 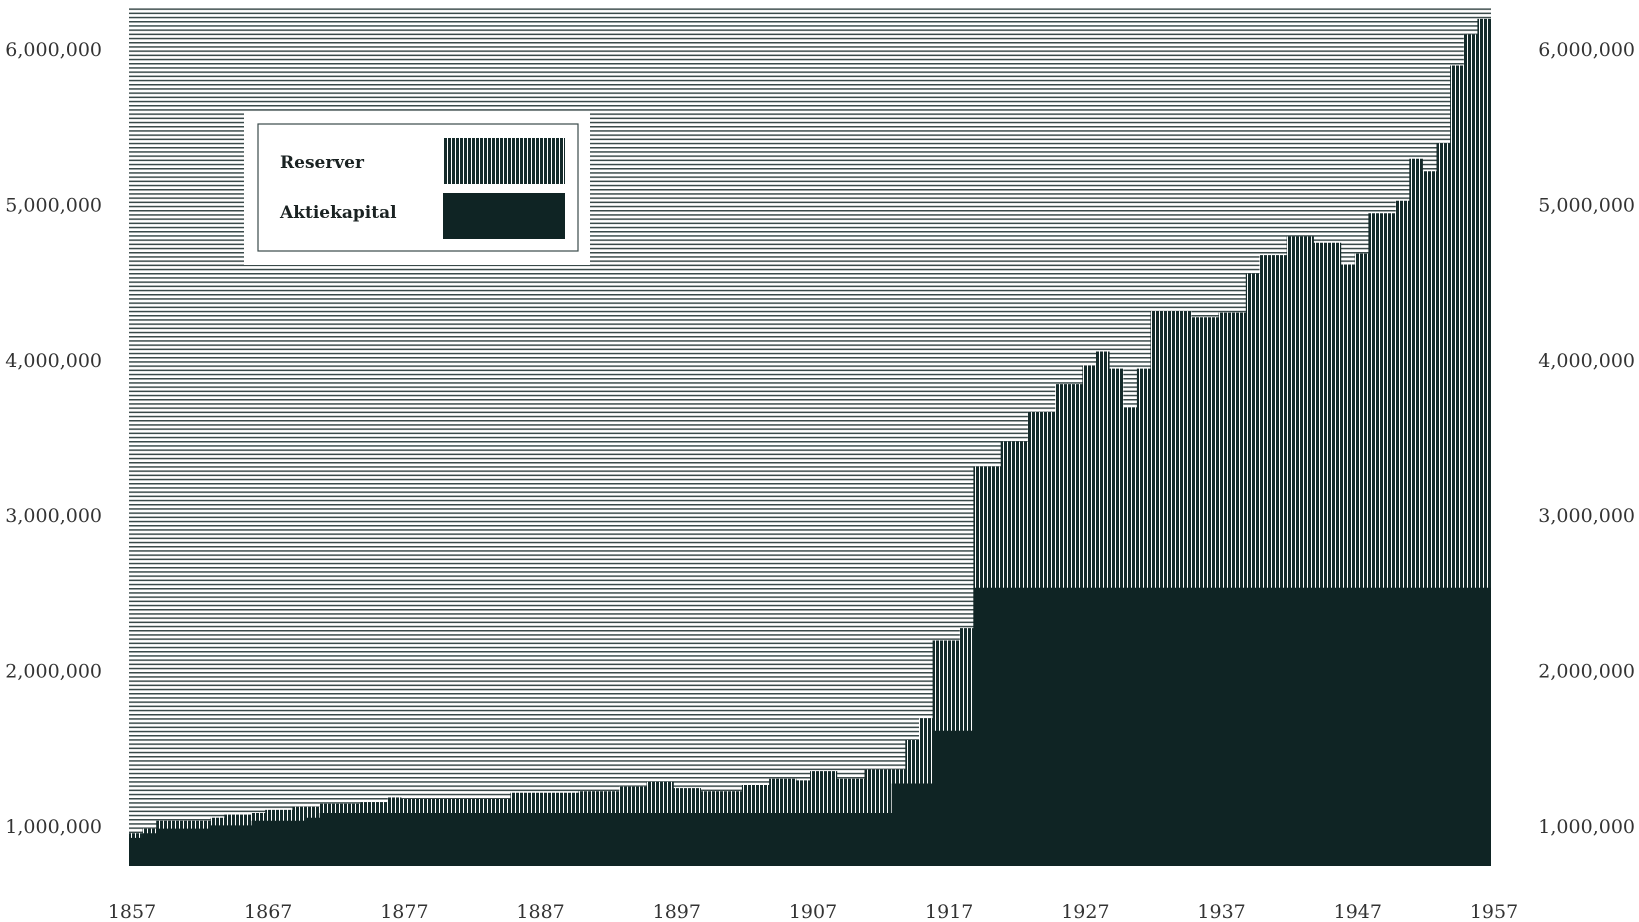 What do you see at coordinates (1586, 205) in the screenshot?
I see `y-tick-label-right: 5,000,000` at bounding box center [1586, 205].